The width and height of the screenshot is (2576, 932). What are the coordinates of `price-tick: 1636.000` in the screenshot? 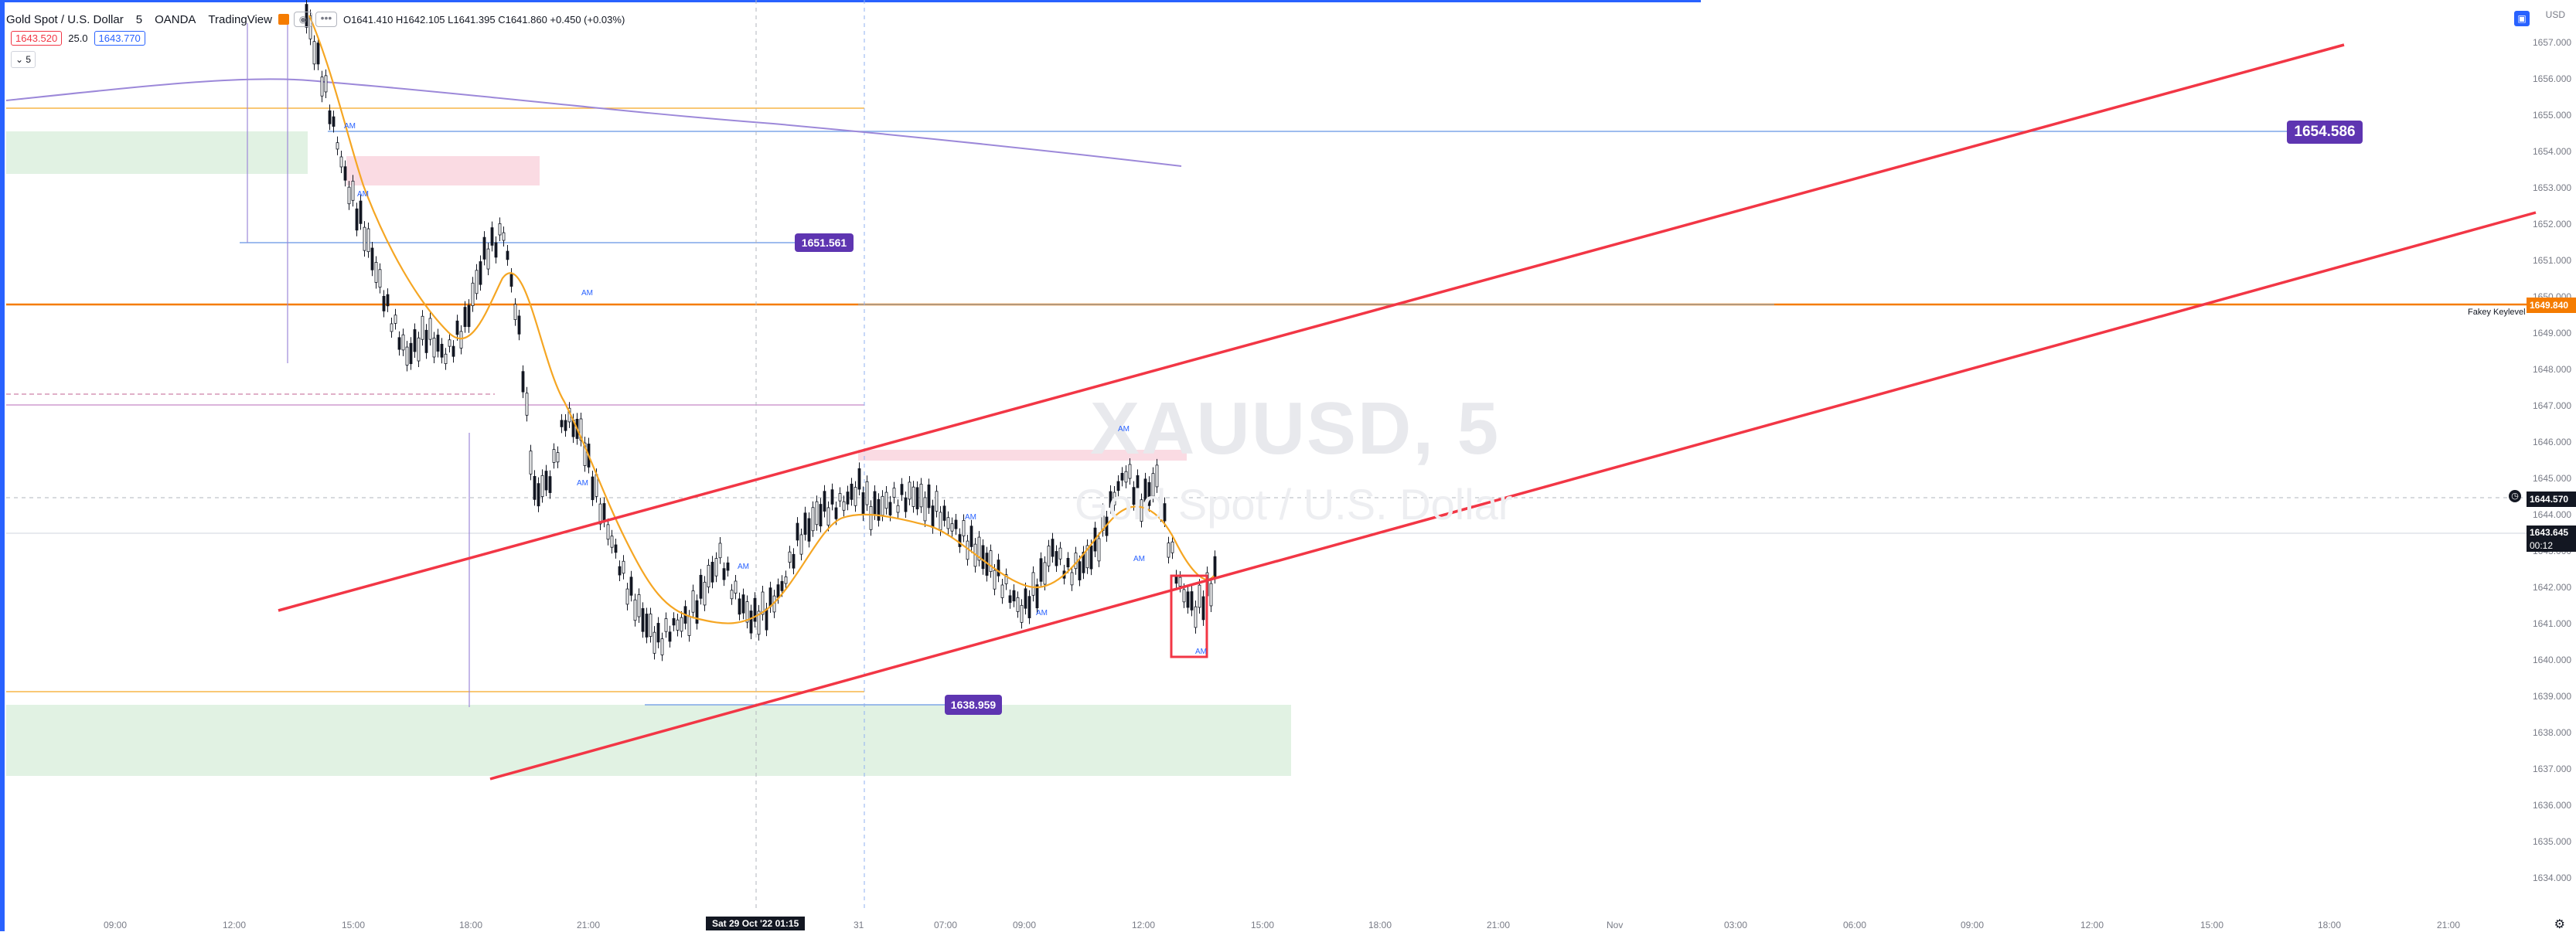 It's located at (2552, 805).